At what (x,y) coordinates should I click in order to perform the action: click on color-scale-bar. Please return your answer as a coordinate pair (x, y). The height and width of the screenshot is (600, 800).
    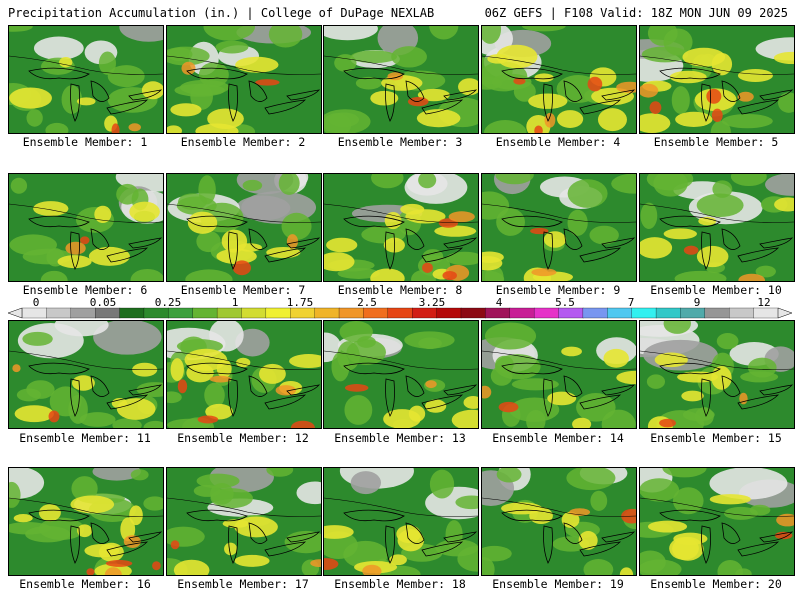
    Looking at the image, I should click on (400, 313).